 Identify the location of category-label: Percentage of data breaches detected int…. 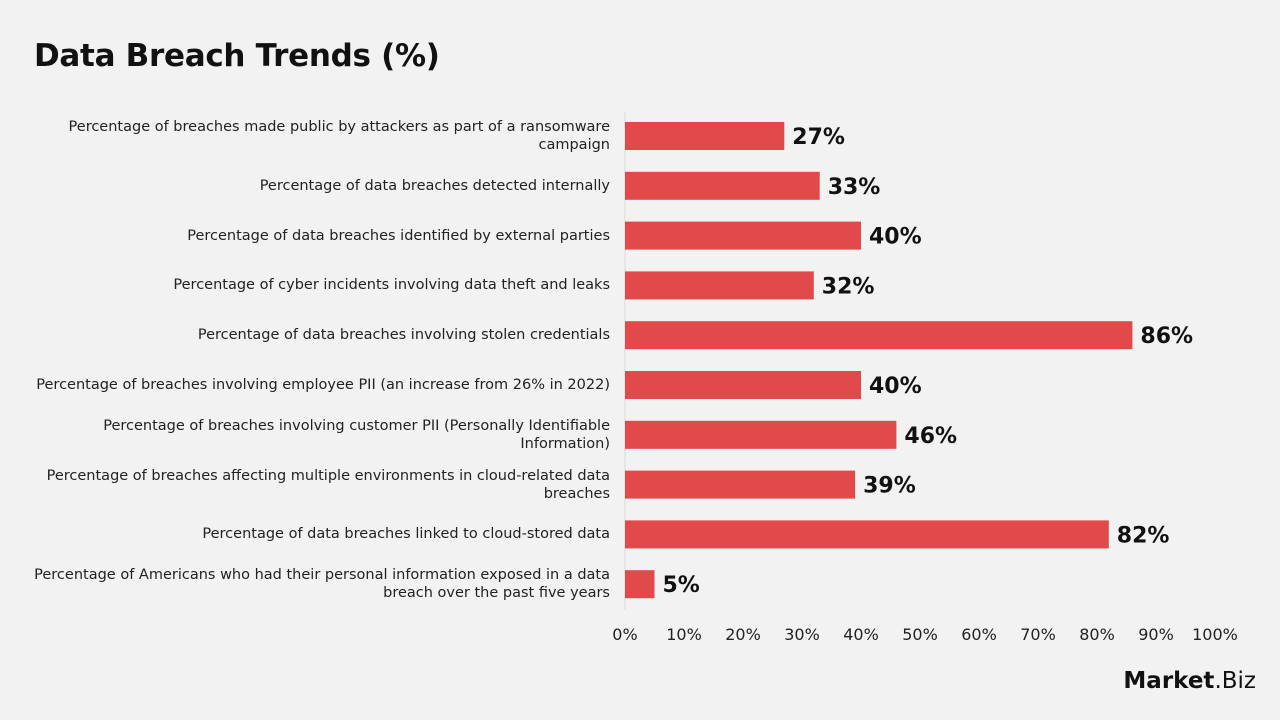
(434, 185).